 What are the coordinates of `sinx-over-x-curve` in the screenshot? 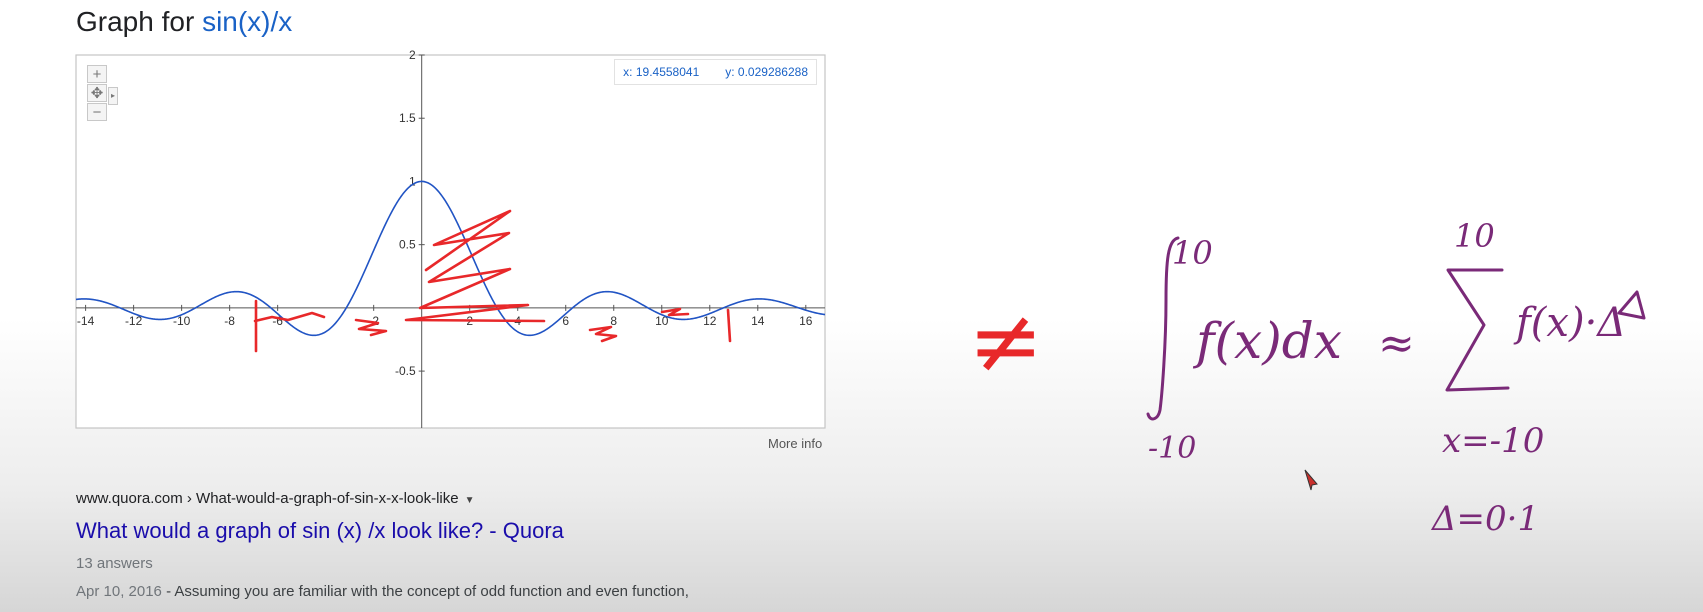 It's located at (450, 258).